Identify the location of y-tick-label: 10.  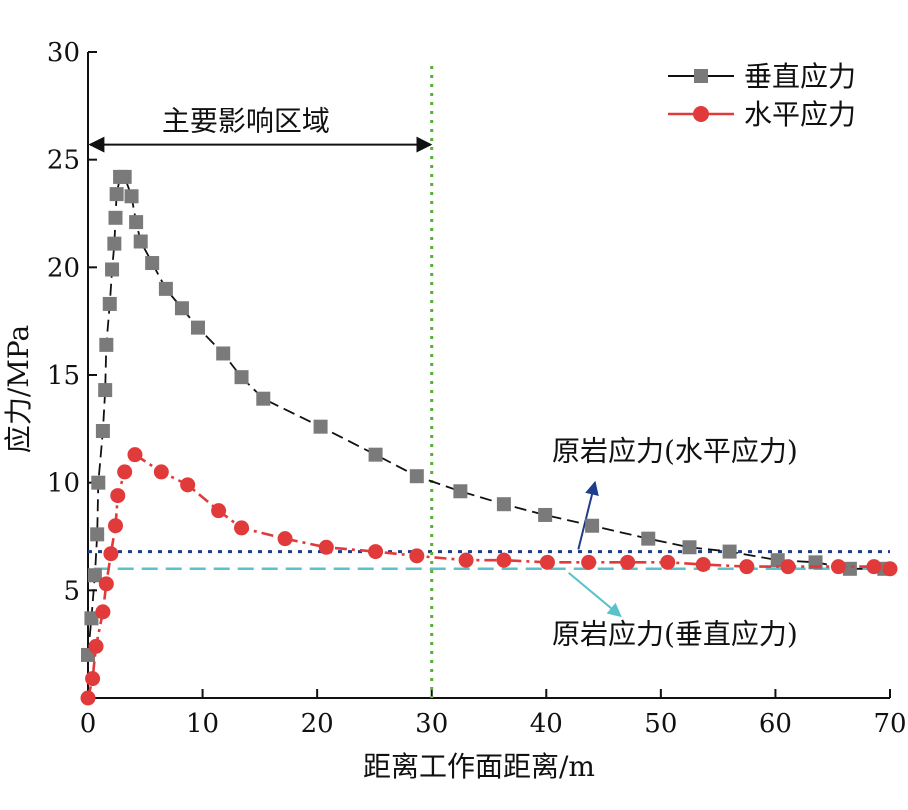
(63, 484).